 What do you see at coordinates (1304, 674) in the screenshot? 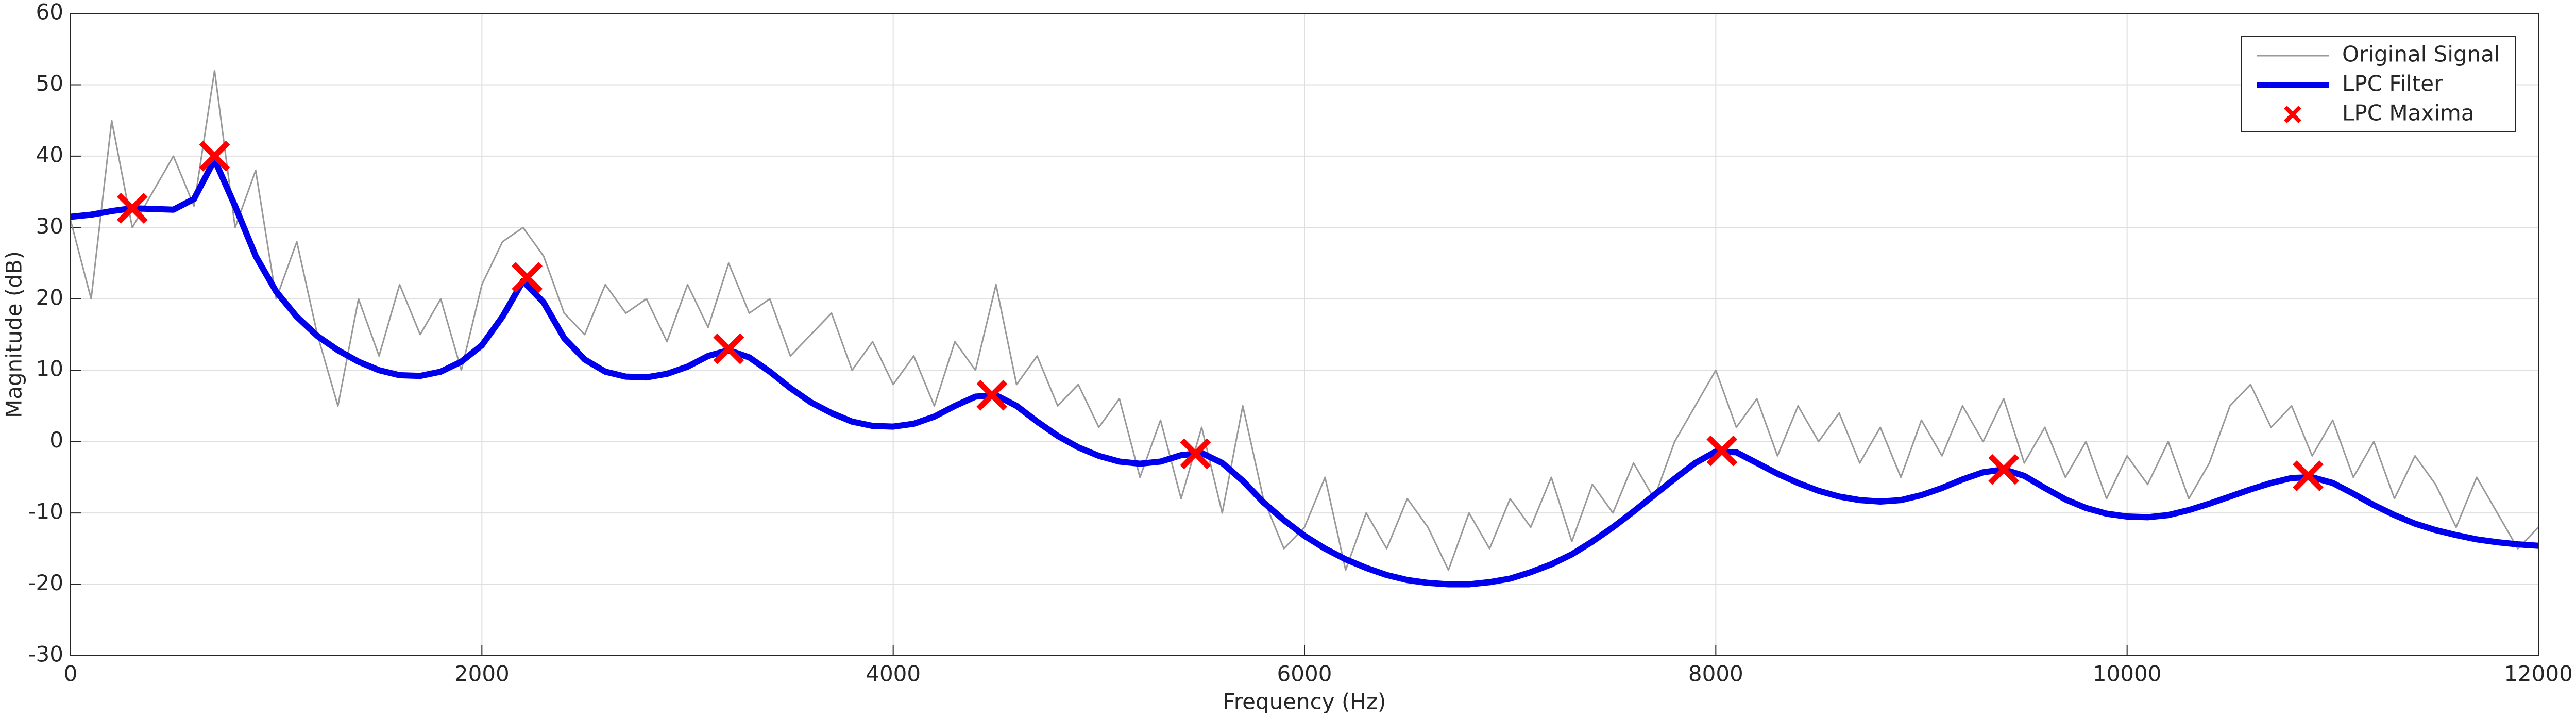
I see `x-tick-label: 6000` at bounding box center [1304, 674].